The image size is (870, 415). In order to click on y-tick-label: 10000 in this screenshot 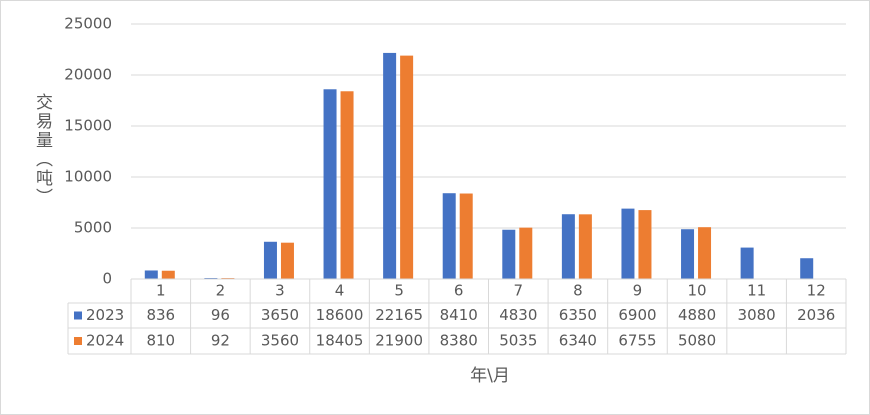, I will do `click(88, 177)`.